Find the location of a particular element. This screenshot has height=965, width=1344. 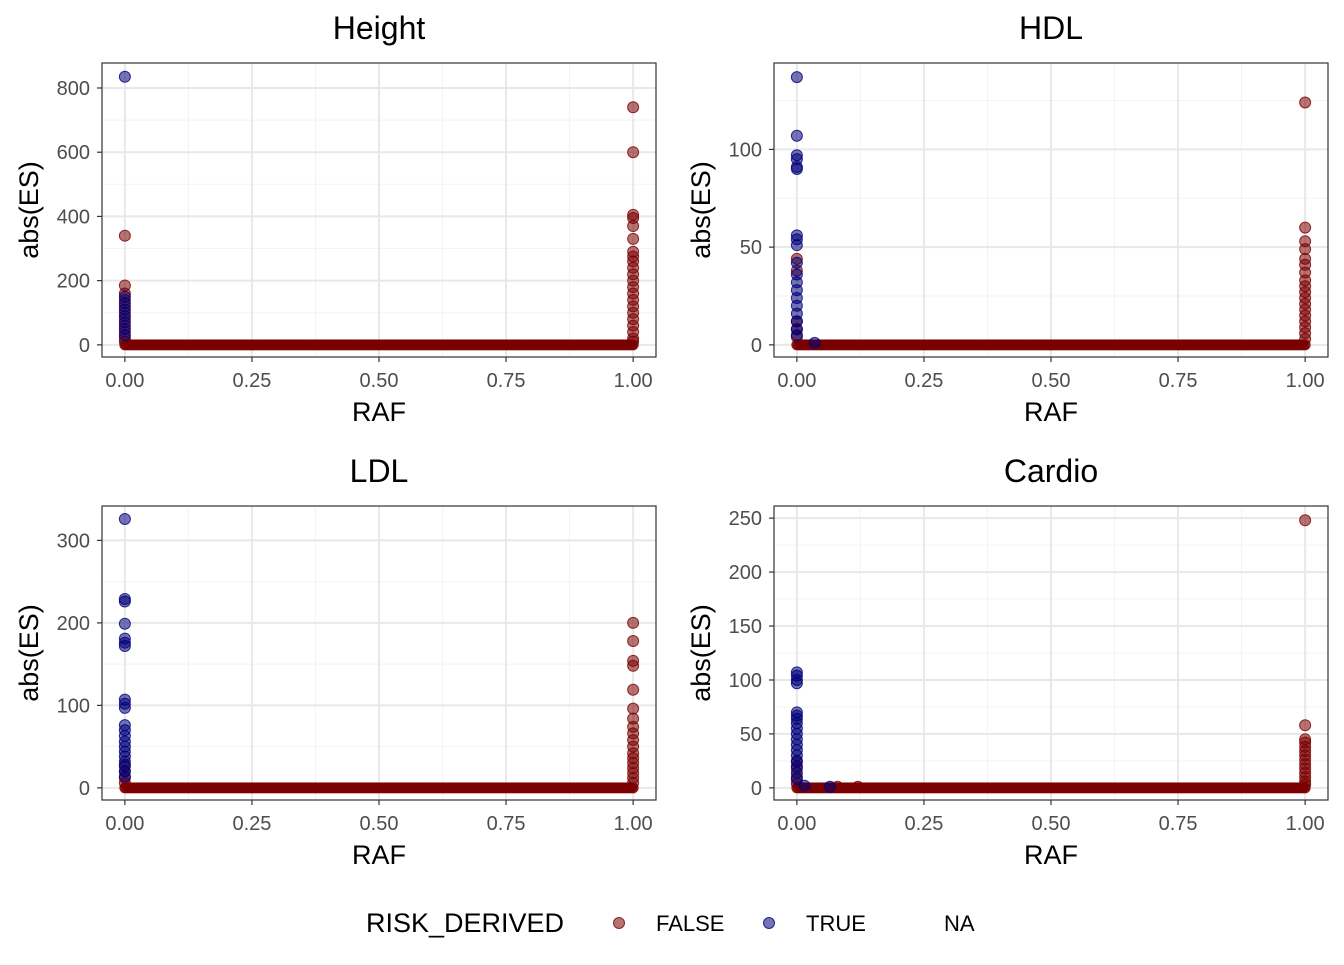

y-tick-label: 400 is located at coordinates (73, 217).